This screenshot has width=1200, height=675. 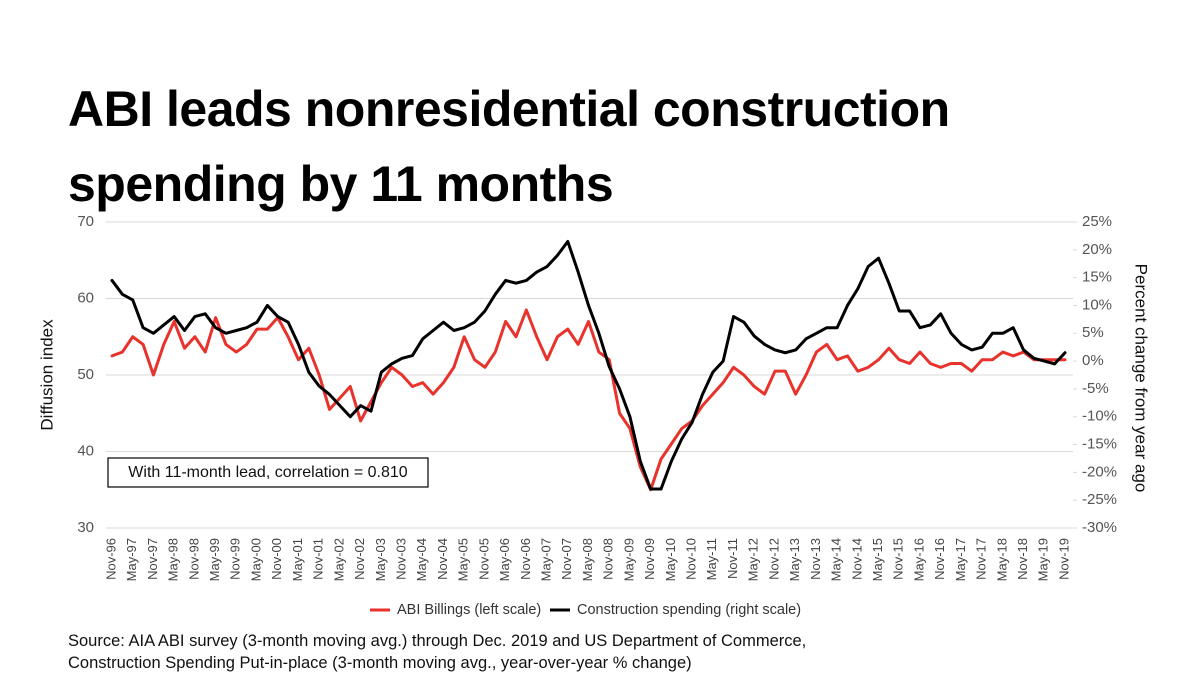 I want to click on x-tick-label: Nov-08, so click(x=608, y=559).